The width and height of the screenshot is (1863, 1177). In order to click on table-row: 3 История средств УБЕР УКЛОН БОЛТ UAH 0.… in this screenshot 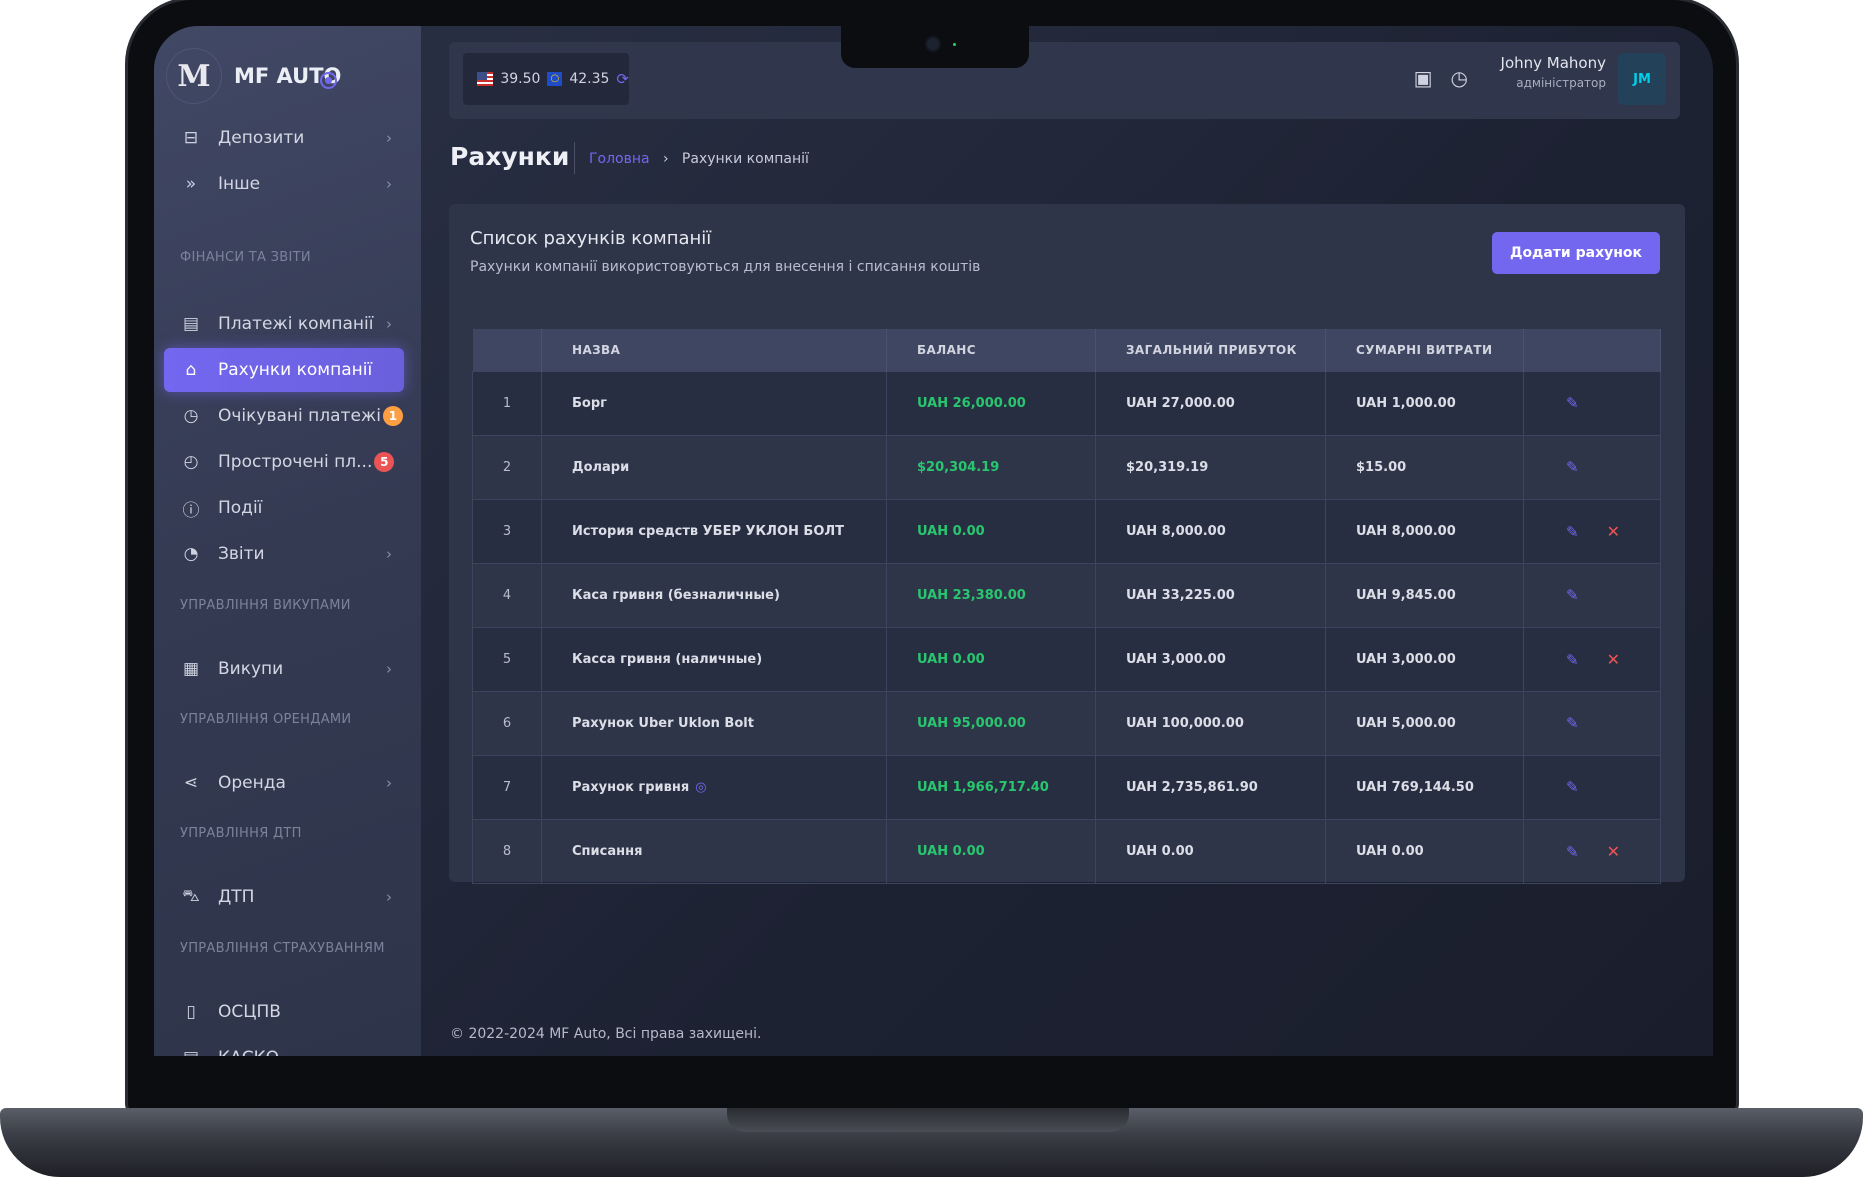, I will do `click(1066, 531)`.